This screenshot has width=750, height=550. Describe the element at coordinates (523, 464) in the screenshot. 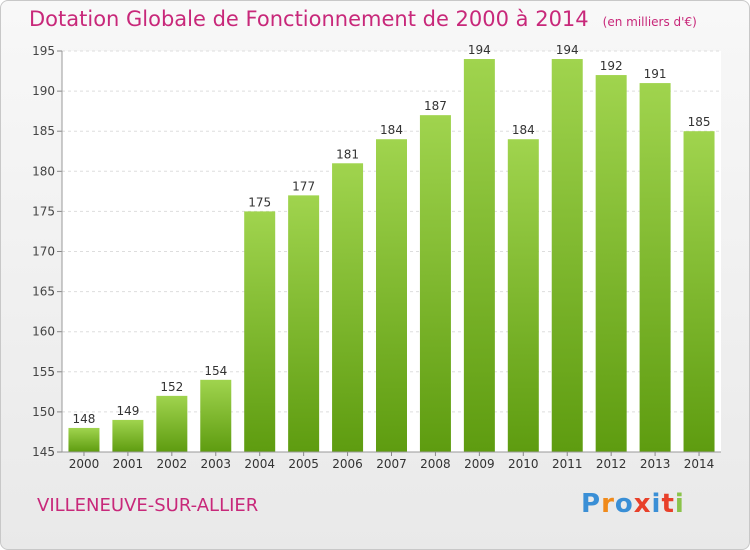

I see `x-tick-label: 2010` at that location.